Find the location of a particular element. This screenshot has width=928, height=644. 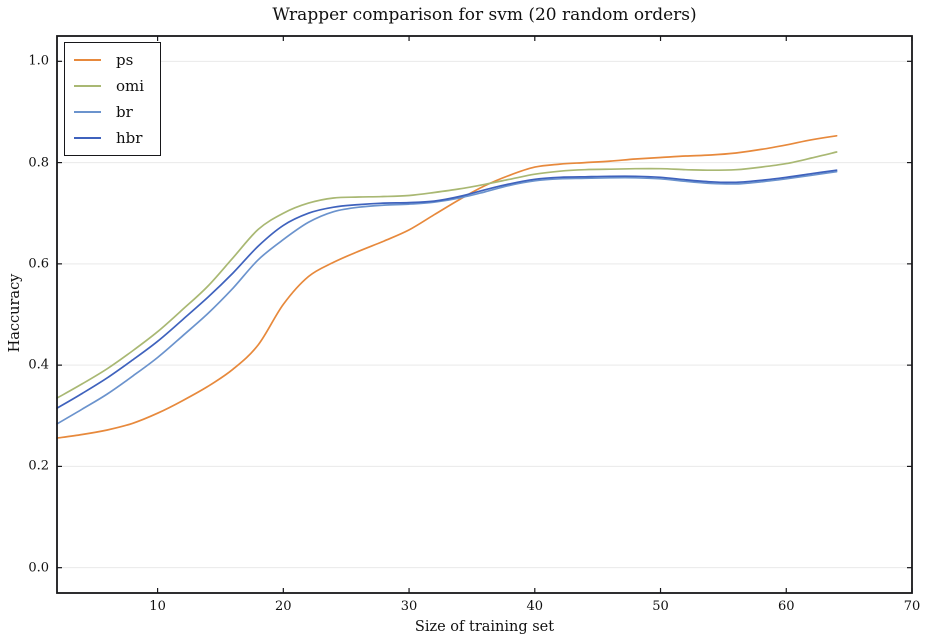

legend-line-hbr is located at coordinates (87, 138).